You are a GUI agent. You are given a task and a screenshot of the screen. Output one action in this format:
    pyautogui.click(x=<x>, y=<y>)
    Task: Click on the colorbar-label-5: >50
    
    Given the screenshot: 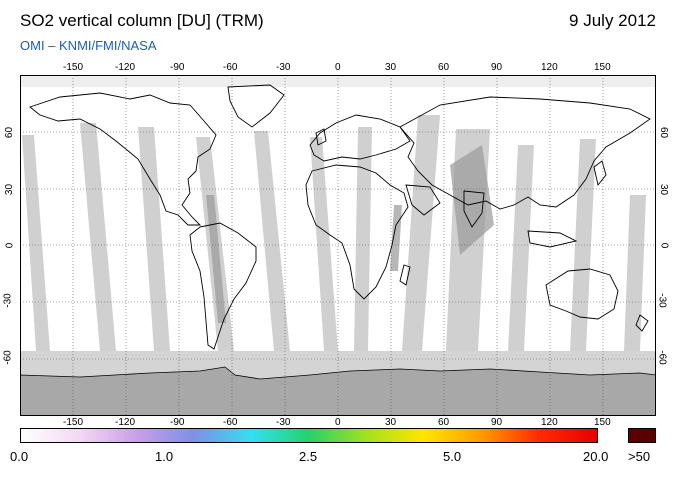 What is the action you would take?
    pyautogui.click(x=639, y=456)
    